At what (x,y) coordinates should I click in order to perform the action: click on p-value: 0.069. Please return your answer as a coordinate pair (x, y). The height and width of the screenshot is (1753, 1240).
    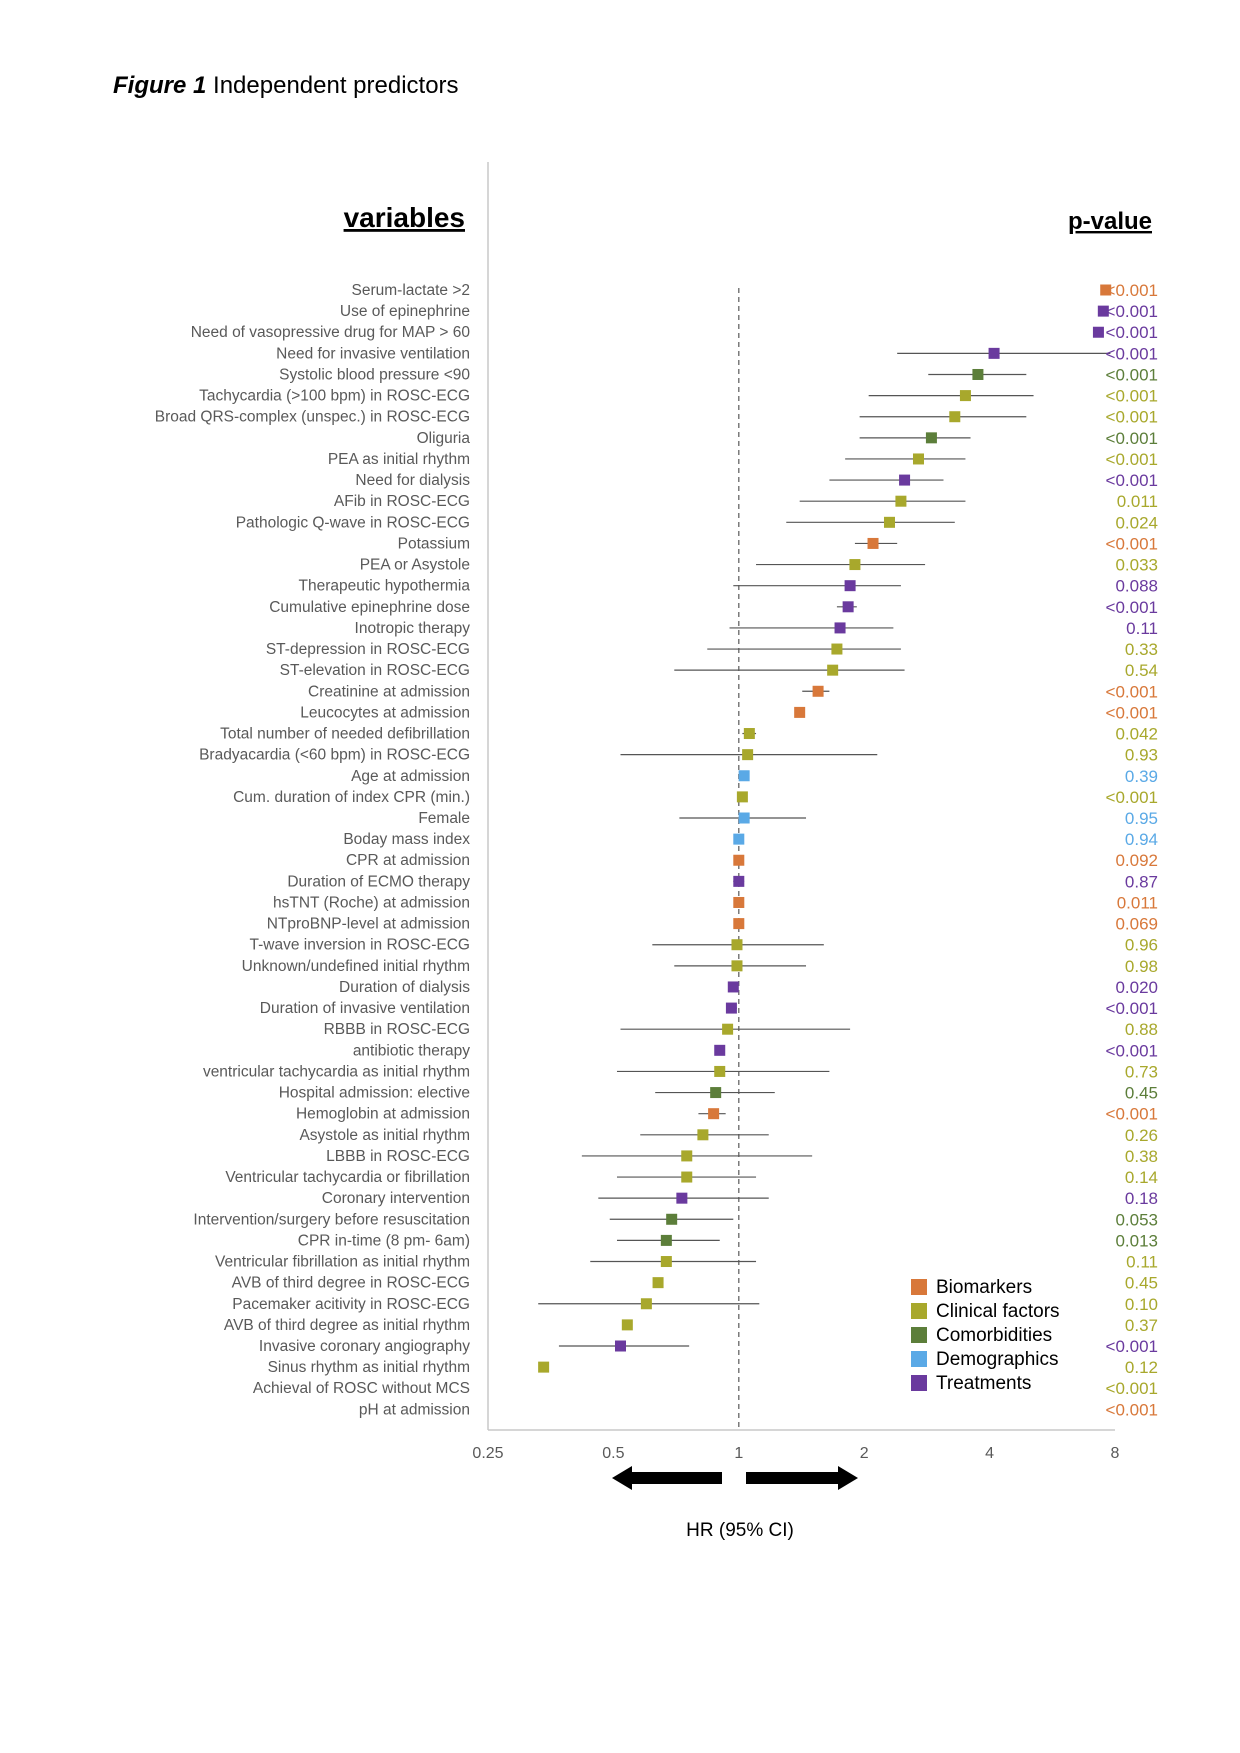
    Looking at the image, I should click on (1136, 924).